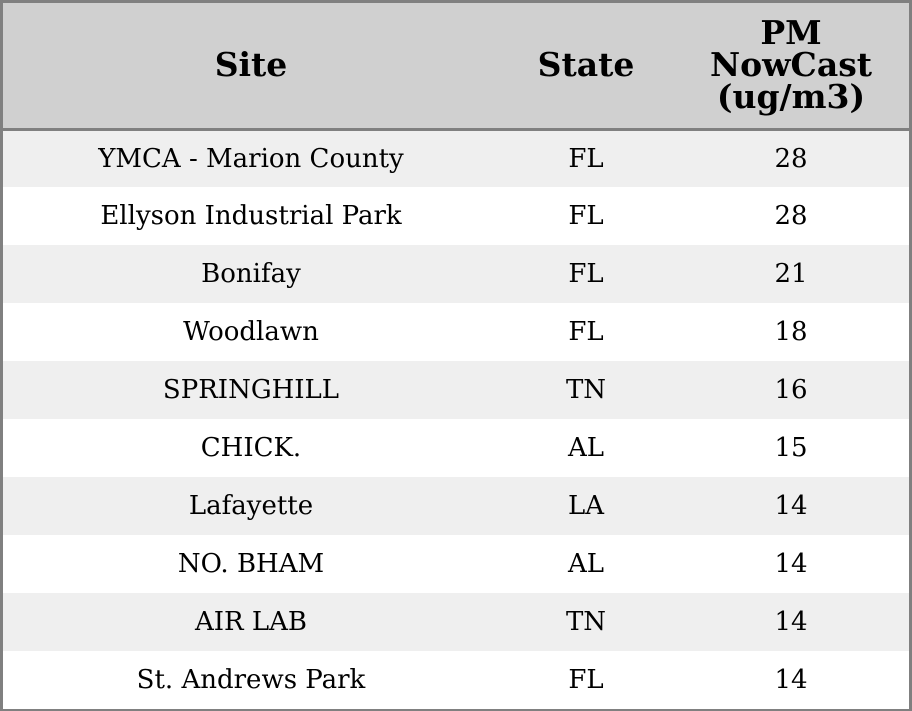  I want to click on table-row: Woodlawn FL 18, so click(456, 332).